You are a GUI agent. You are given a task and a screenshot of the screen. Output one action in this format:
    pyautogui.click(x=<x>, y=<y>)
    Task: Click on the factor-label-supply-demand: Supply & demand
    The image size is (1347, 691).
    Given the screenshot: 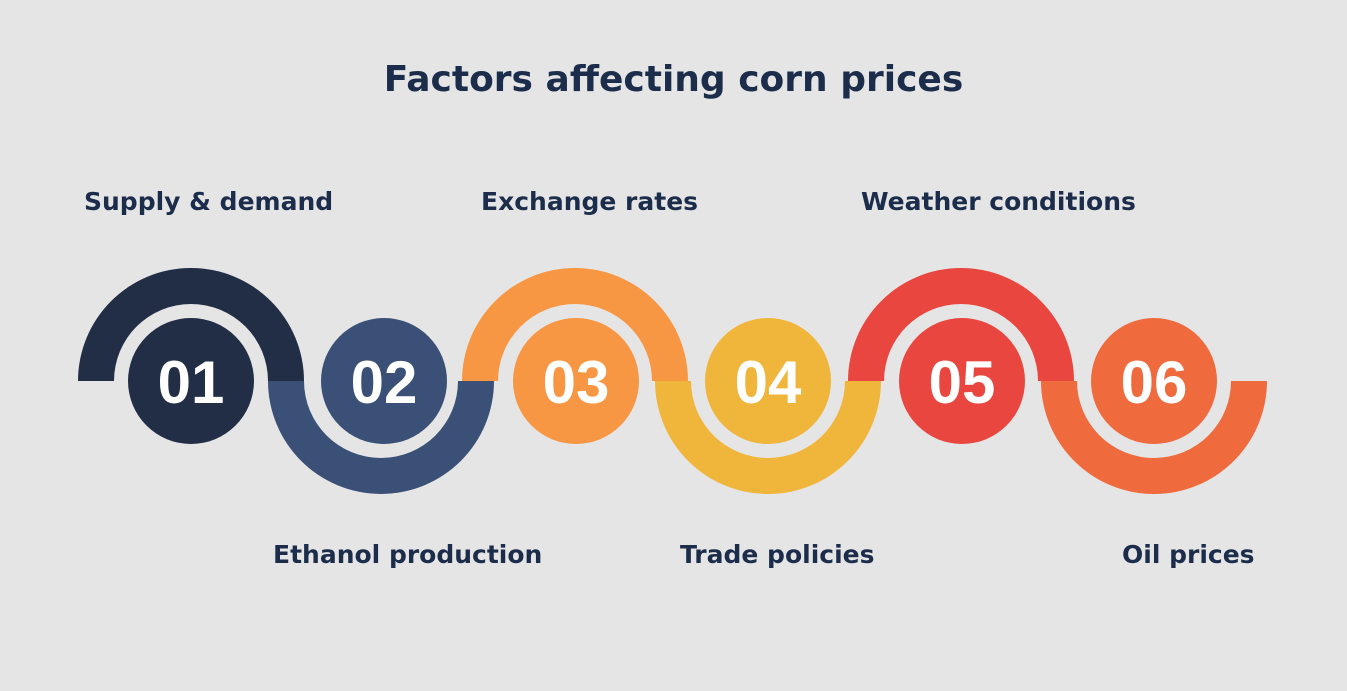 What is the action you would take?
    pyautogui.click(x=209, y=201)
    